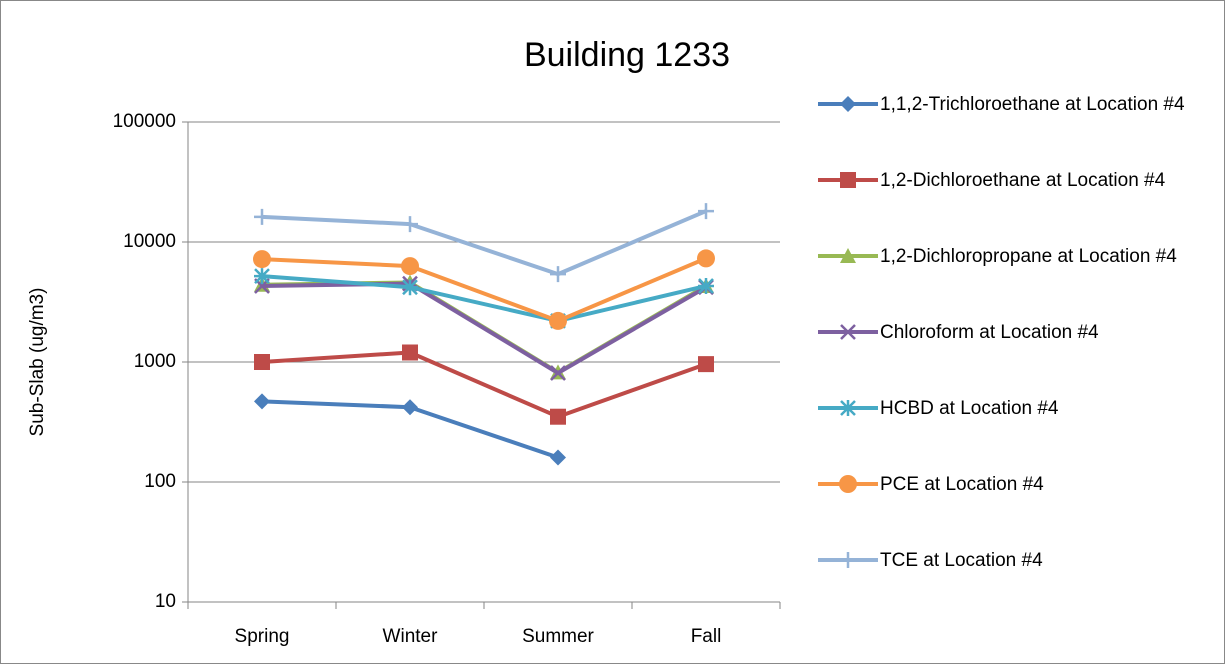 This screenshot has width=1225, height=664. I want to click on chart-title: Building 1233, so click(627, 55).